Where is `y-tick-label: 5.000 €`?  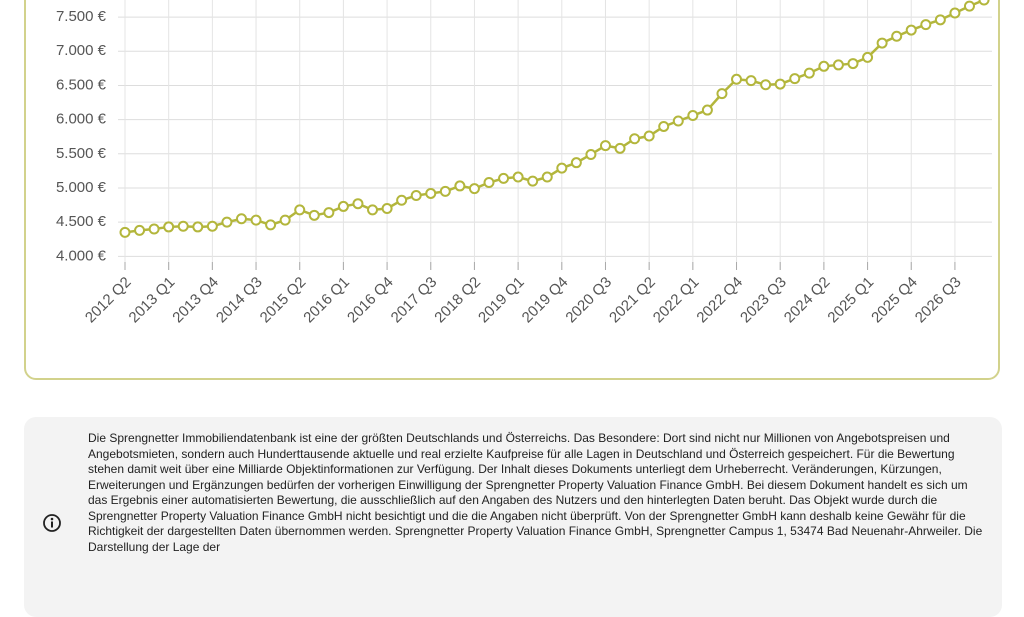 y-tick-label: 5.000 € is located at coordinates (81, 187).